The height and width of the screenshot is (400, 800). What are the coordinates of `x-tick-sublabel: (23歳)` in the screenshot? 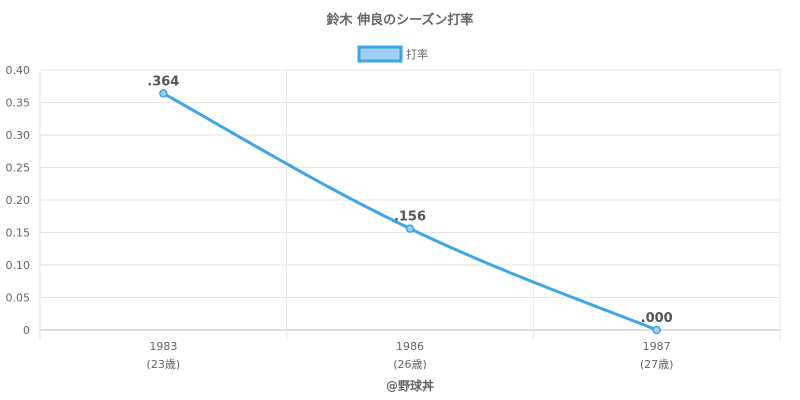 It's located at (164, 364).